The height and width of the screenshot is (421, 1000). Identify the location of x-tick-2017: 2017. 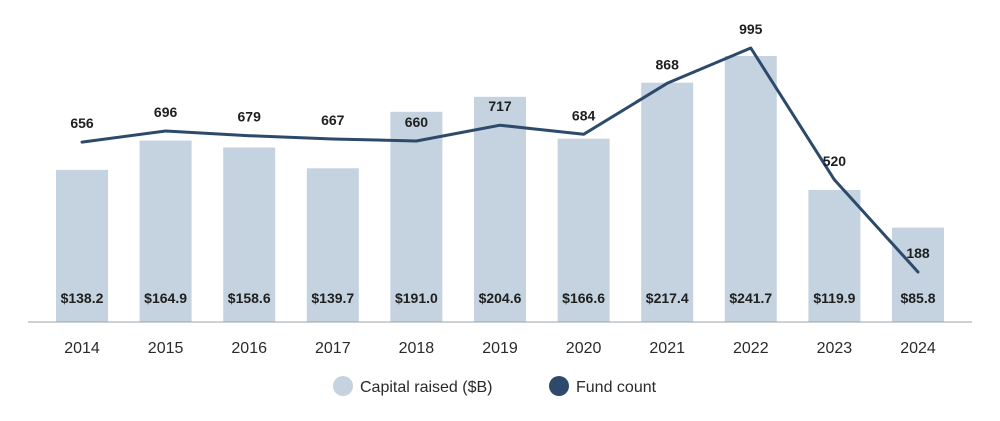
(333, 348).